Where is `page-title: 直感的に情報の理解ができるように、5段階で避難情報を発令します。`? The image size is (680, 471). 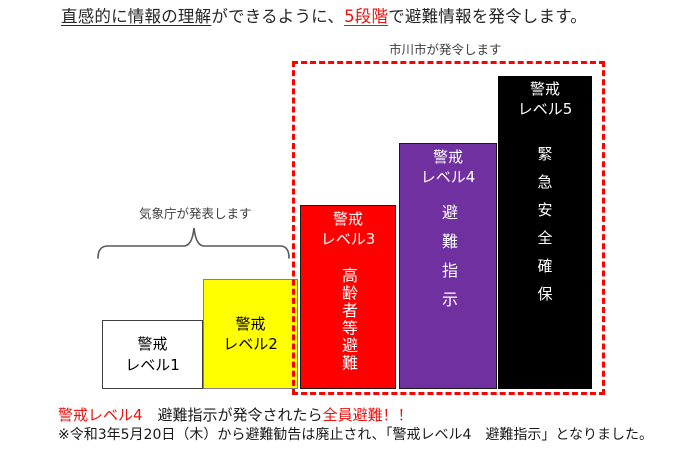
page-title: 直感的に情報の理解ができるように、5段階で避難情報を発令します。 is located at coordinates (324, 17).